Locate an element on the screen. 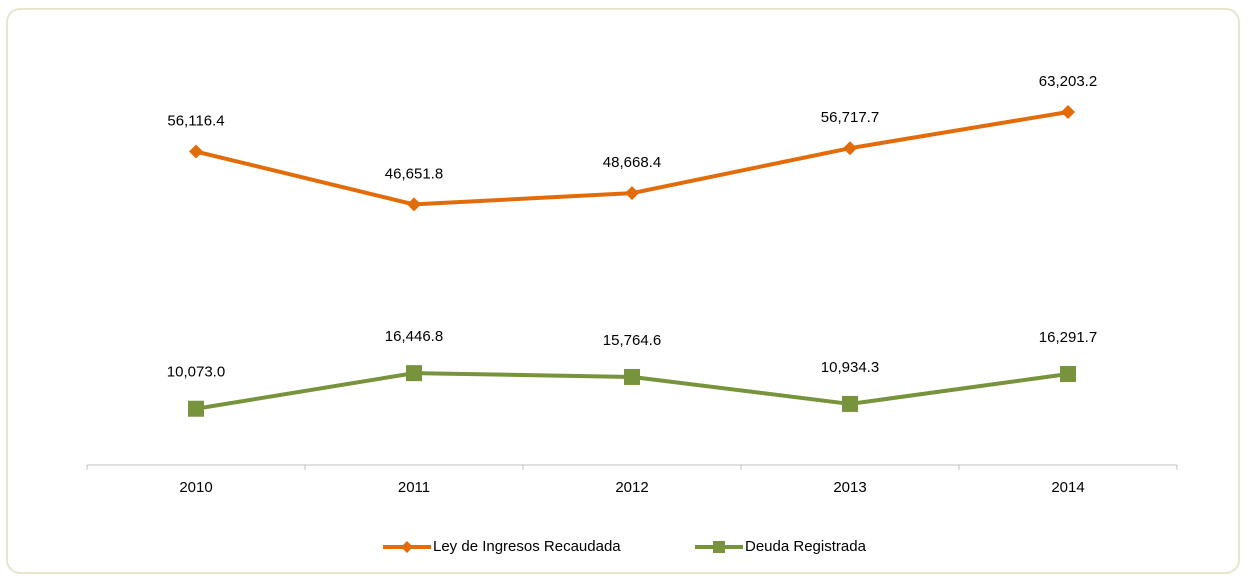  x-tick-label: 2012 is located at coordinates (631, 487).